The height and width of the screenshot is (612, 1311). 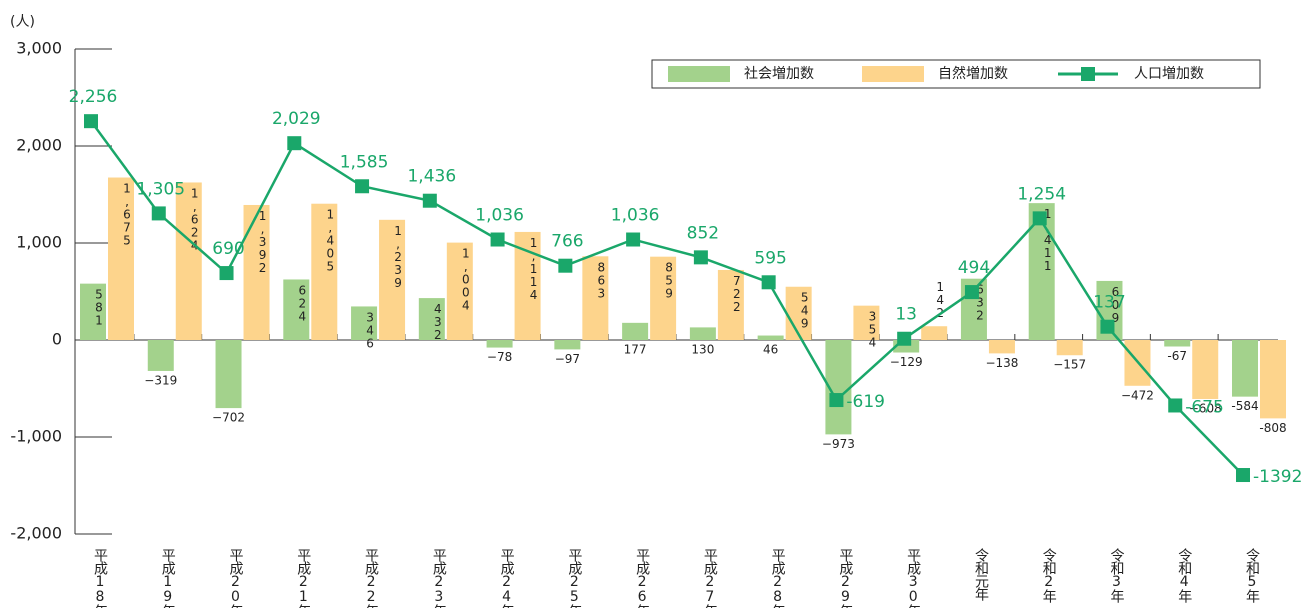 I want to click on x-tick-label: 平成24年, so click(x=507, y=578).